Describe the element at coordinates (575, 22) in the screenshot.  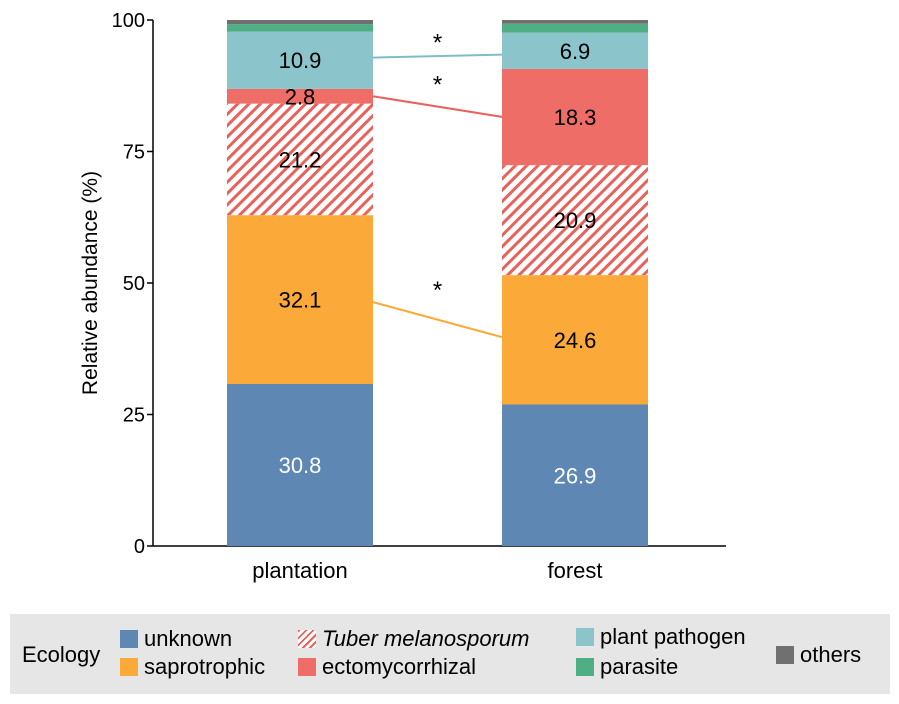
I see `bar-forest-others` at that location.